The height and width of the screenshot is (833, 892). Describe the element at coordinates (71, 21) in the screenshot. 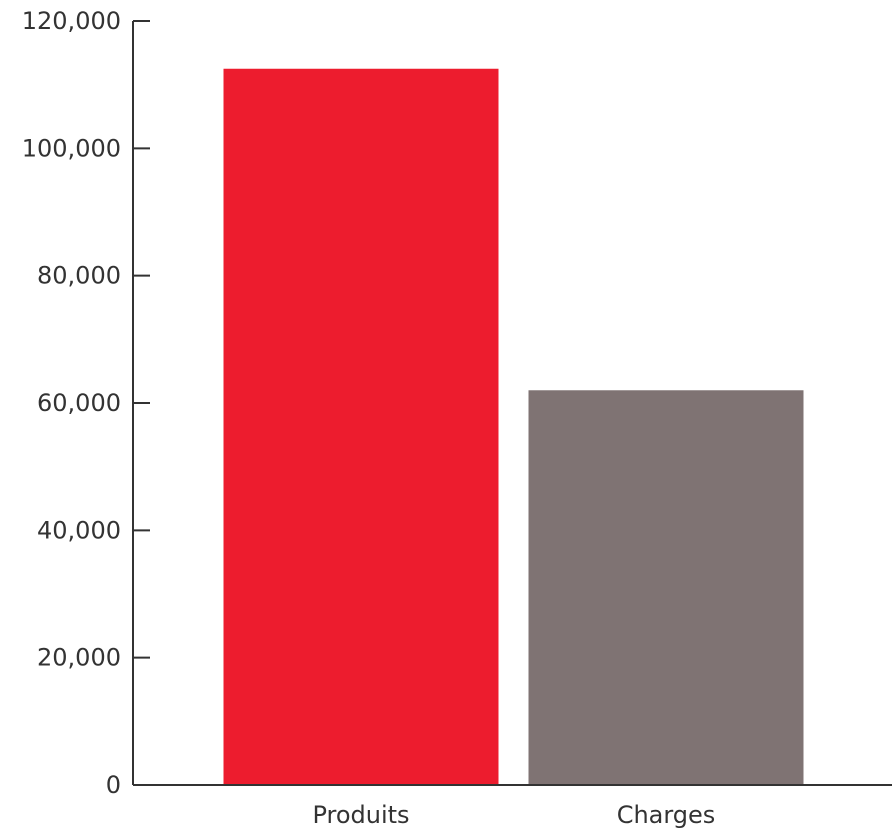

I see `y-tick-label: 120,000` at that location.